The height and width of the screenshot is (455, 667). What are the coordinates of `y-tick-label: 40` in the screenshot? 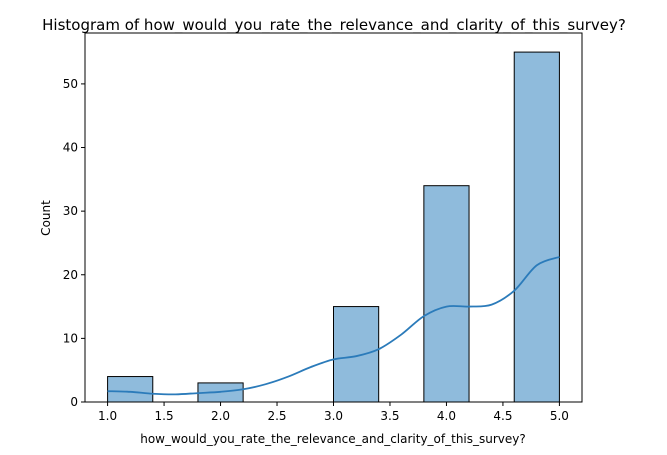 It's located at (70, 148).